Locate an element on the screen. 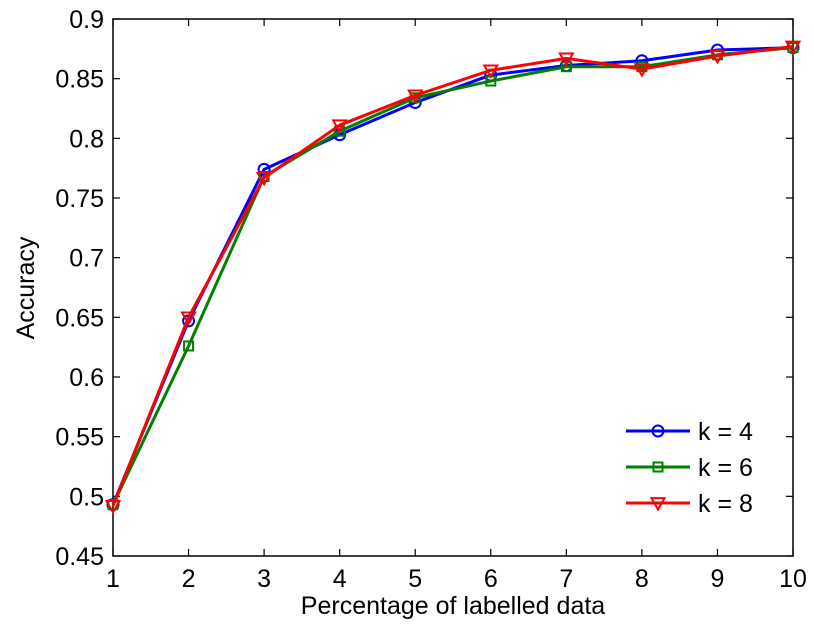 The height and width of the screenshot is (631, 814). legend-entry: k = 6 is located at coordinates (689, 468).